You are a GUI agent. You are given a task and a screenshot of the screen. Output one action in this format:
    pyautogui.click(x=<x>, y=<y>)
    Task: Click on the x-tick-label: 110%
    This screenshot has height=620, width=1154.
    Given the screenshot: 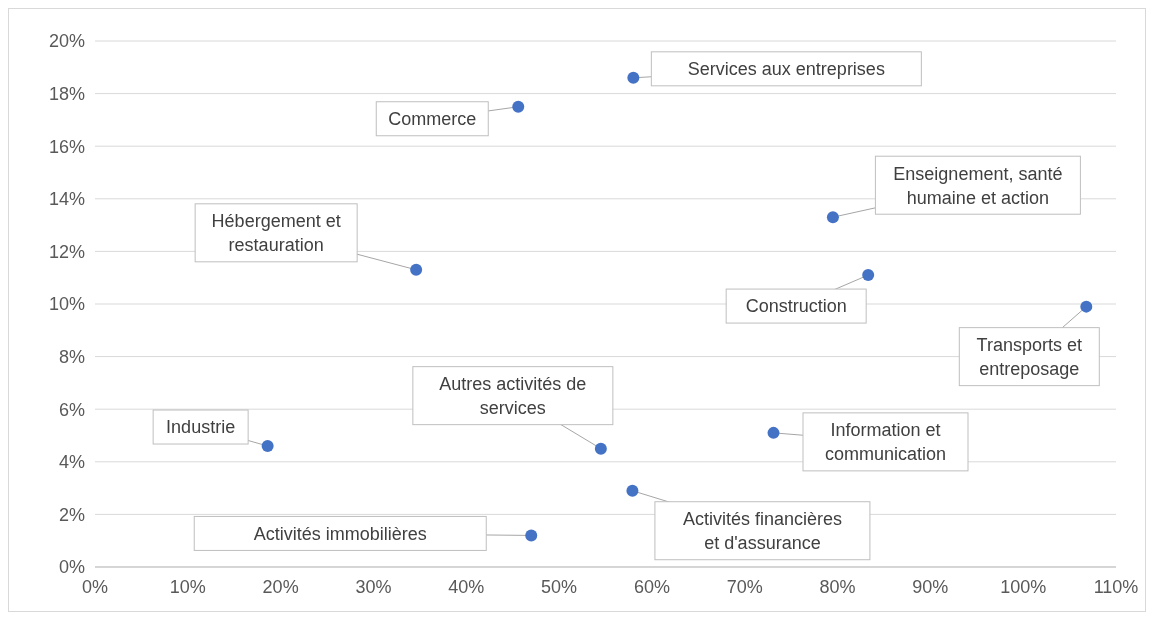 What is the action you would take?
    pyautogui.click(x=1116, y=587)
    